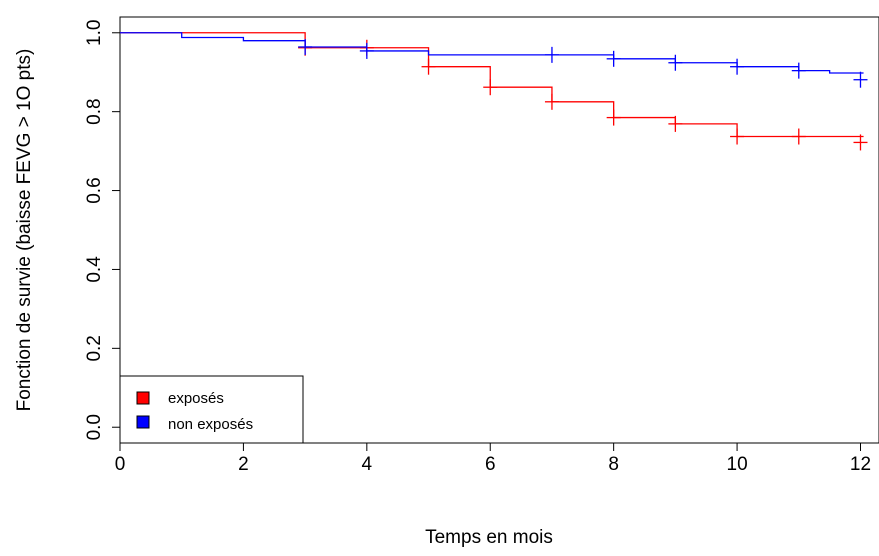  Describe the element at coordinates (490, 464) in the screenshot. I see `x-tick-label-6: 6` at that location.